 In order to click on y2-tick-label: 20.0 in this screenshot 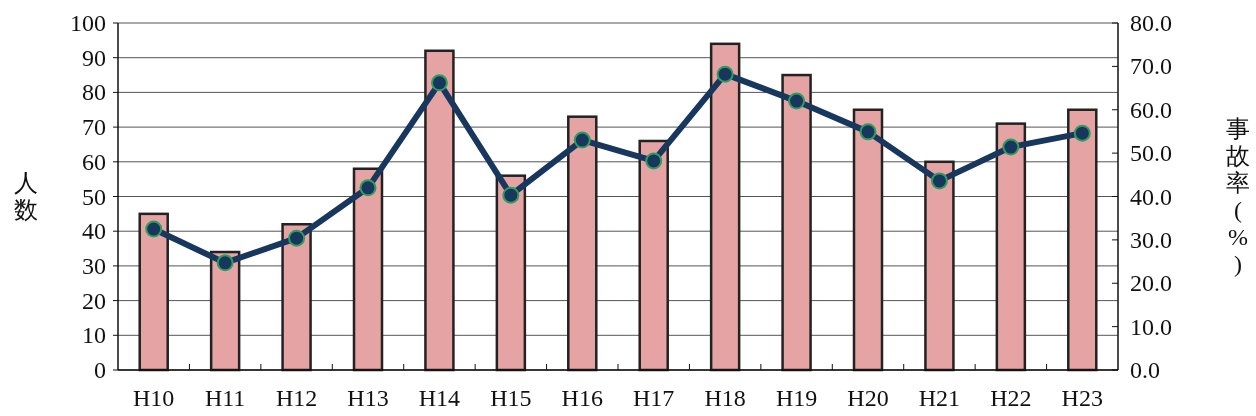, I will do `click(1151, 283)`.